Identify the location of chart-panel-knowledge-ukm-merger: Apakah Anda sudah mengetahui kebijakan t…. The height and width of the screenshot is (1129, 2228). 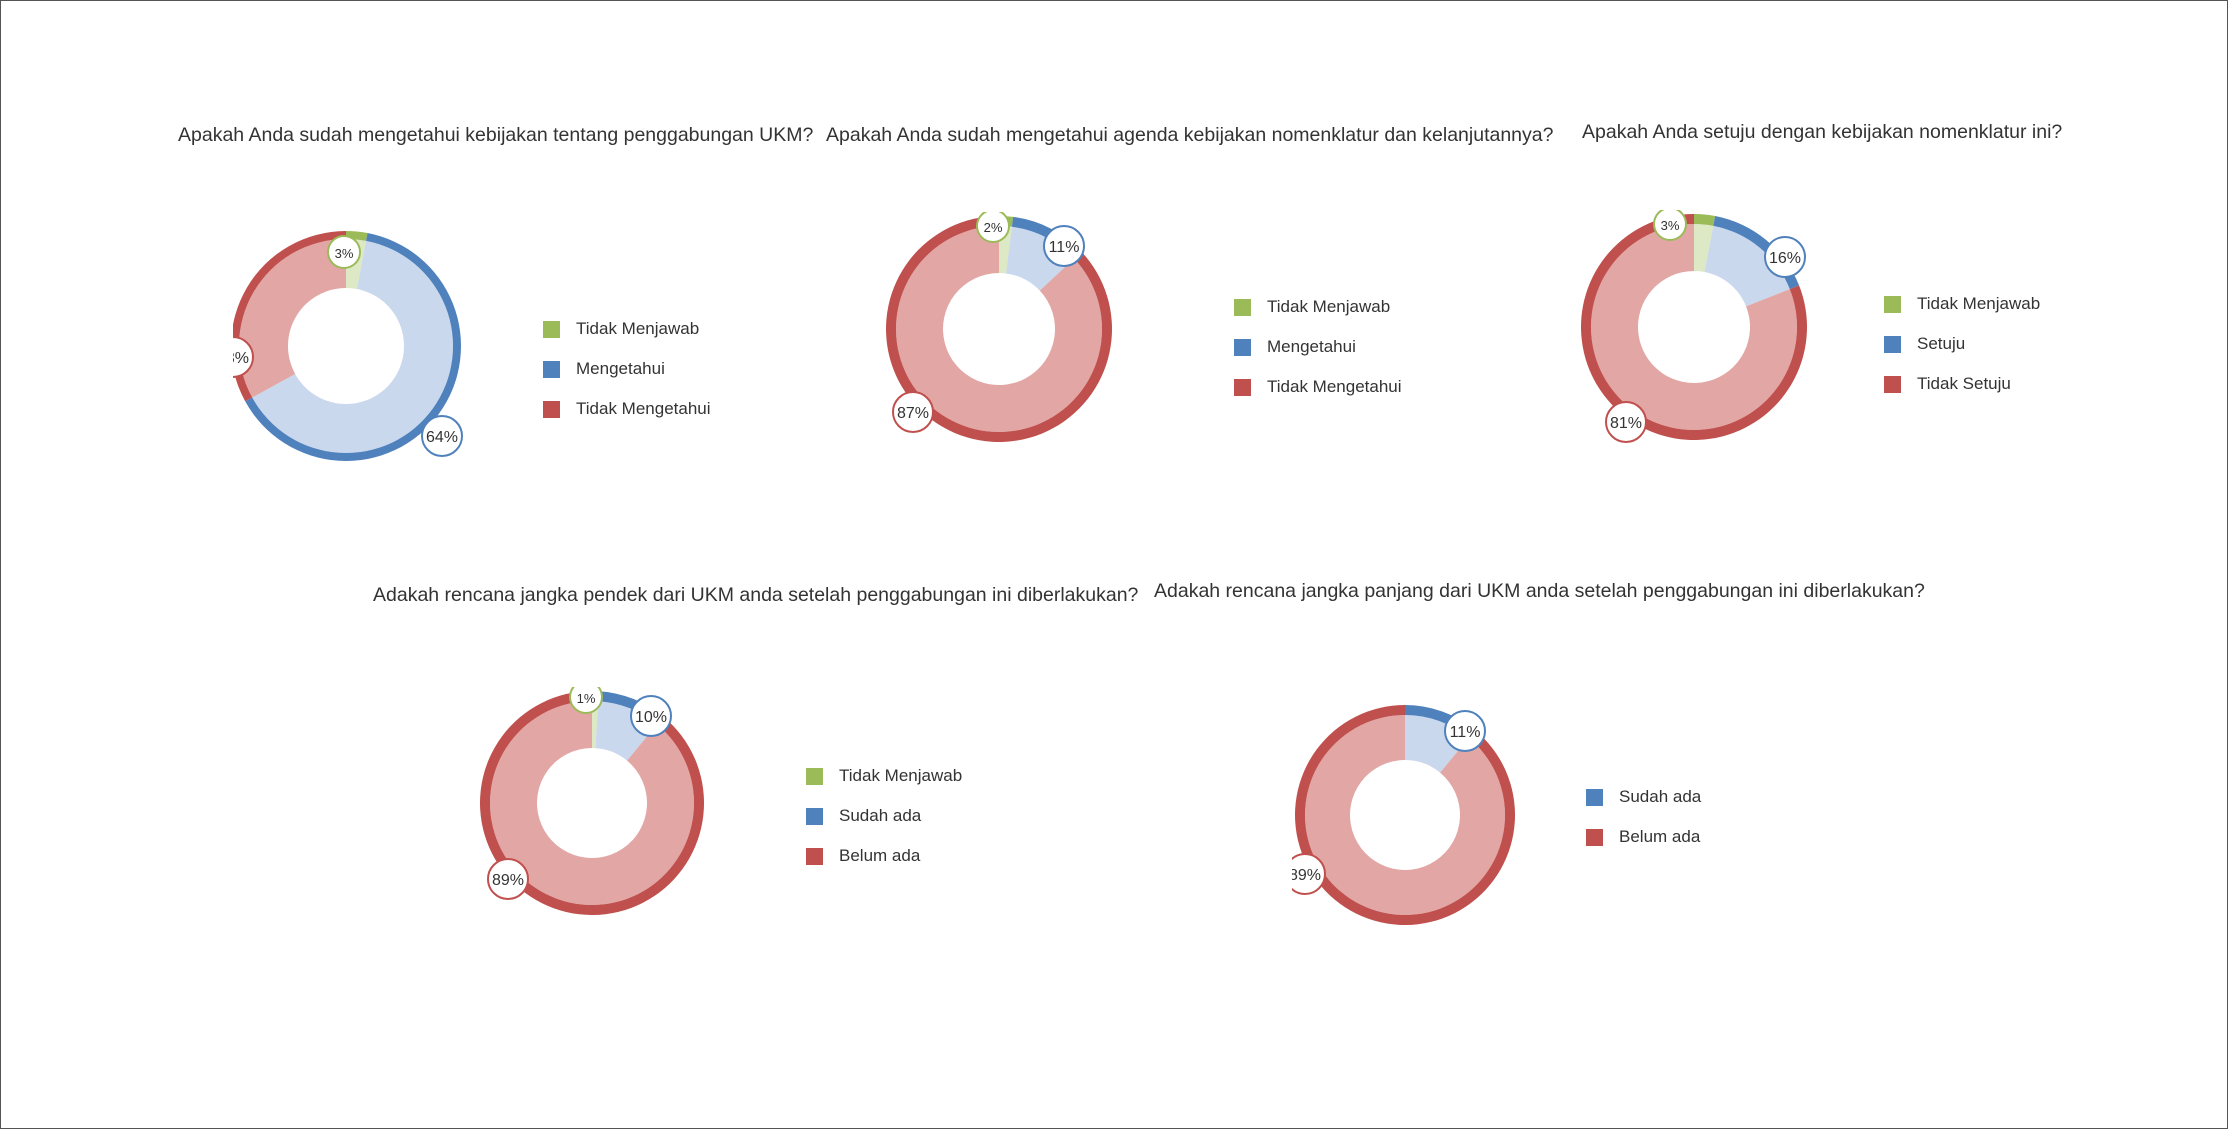
(498, 314).